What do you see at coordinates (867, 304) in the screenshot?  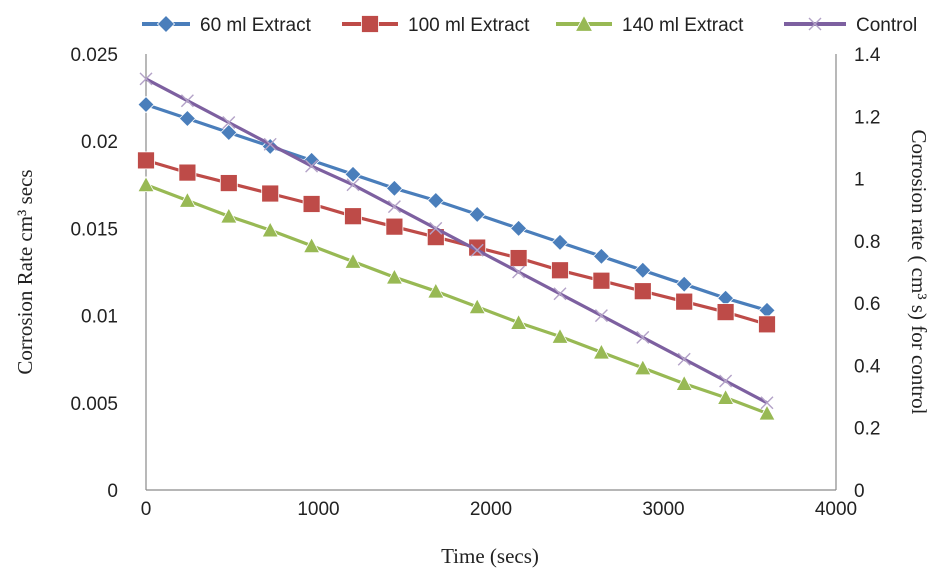 I see `right-y-tick-label: 0.6` at bounding box center [867, 304].